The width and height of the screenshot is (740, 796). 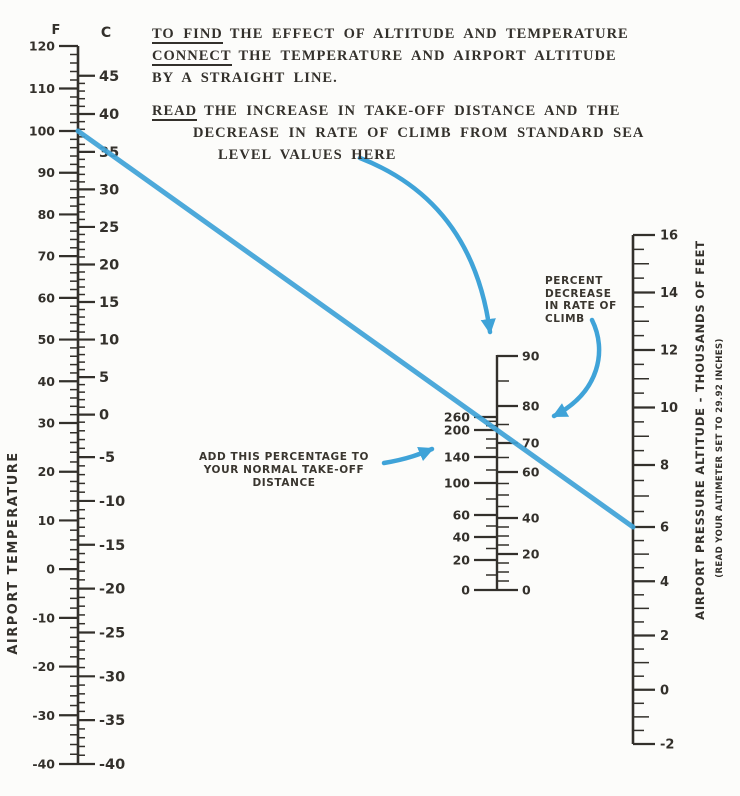 I want to click on underlined-keyword: READ, so click(x=175, y=112).